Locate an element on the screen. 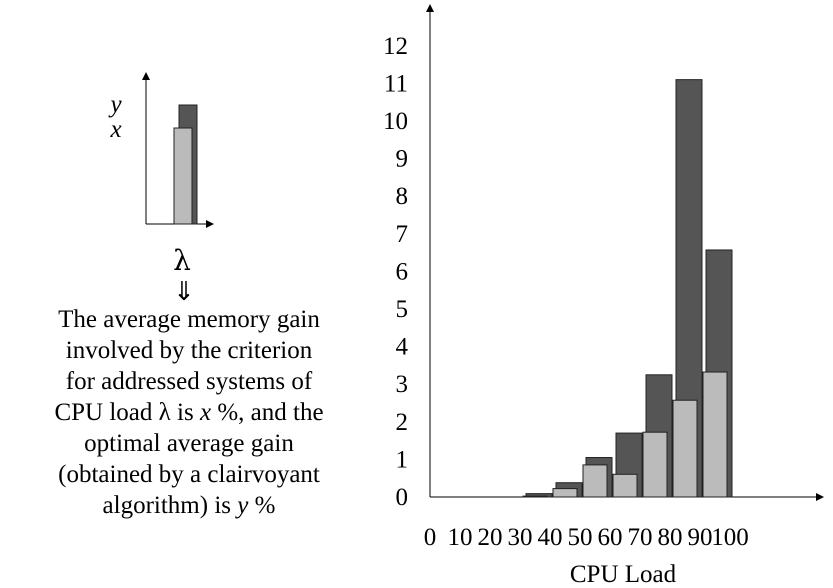 The image size is (833, 588). y-tick-label: 5 is located at coordinates (402, 309).